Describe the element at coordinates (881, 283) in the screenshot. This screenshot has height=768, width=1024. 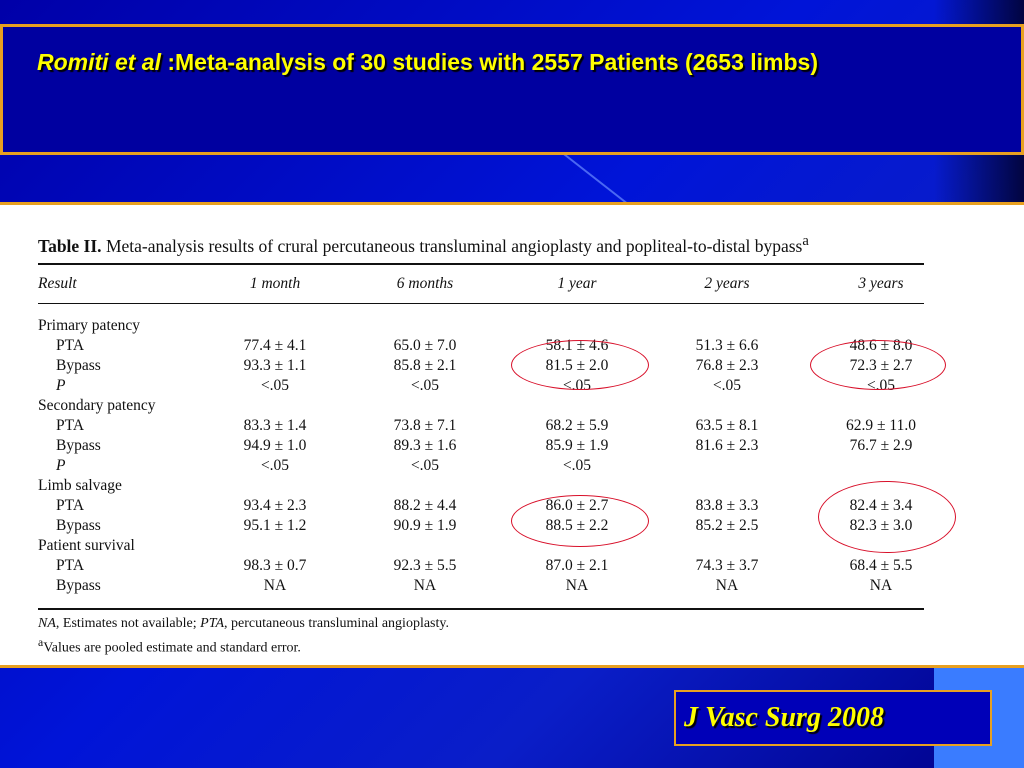
I see `column-header-5: 3 years` at that location.